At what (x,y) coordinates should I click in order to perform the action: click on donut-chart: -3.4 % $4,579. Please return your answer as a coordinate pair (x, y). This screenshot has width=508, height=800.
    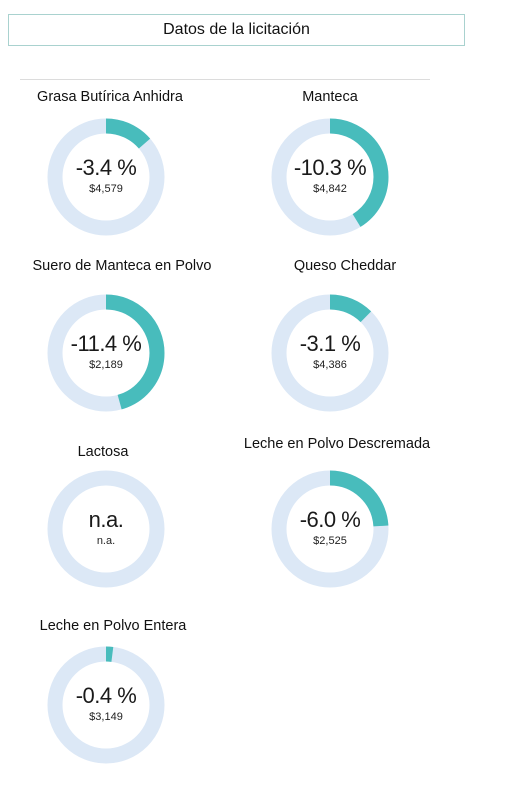
    Looking at the image, I should click on (106, 177).